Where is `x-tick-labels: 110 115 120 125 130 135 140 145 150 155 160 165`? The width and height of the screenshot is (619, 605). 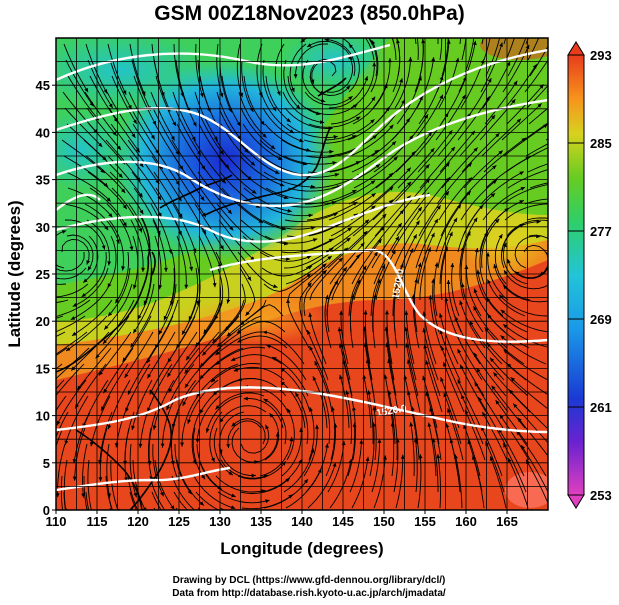
x-tick-labels: 110 115 120 125 130 135 140 145 150 155 160 165 is located at coordinates (282, 519).